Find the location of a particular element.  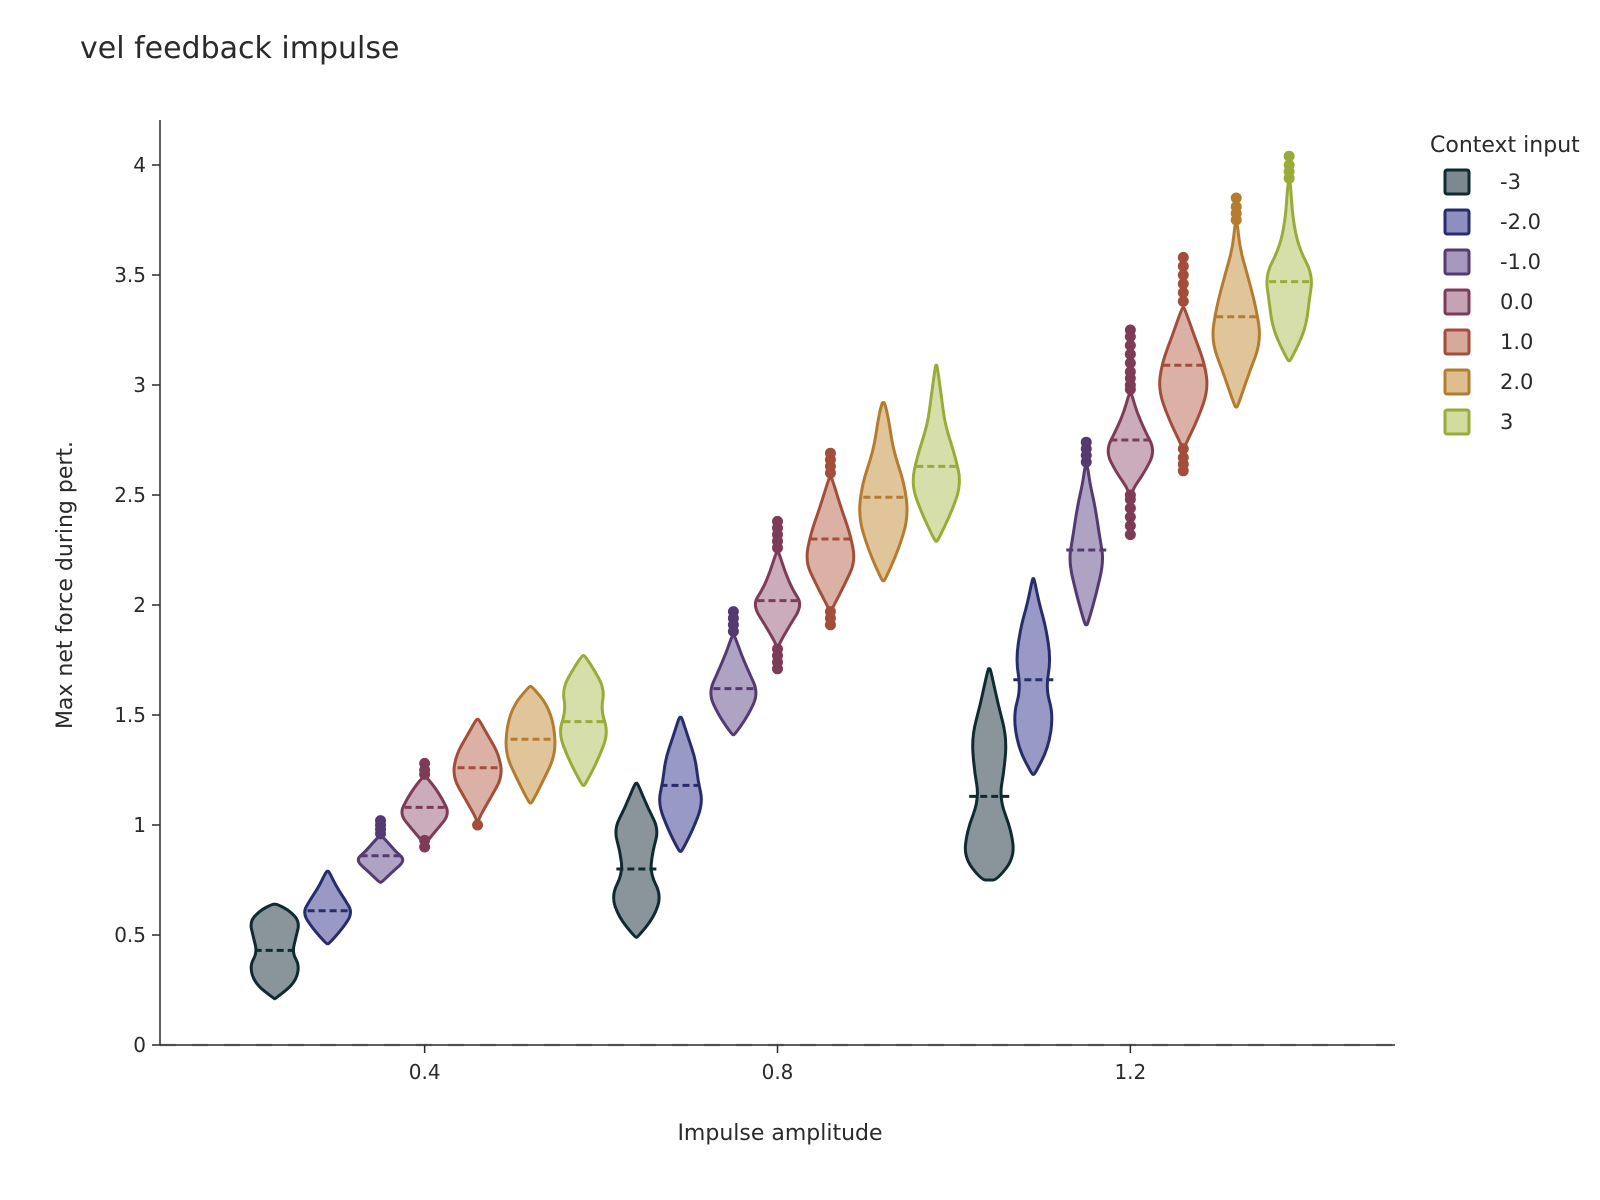

legend-title: Context input is located at coordinates (1505, 145).